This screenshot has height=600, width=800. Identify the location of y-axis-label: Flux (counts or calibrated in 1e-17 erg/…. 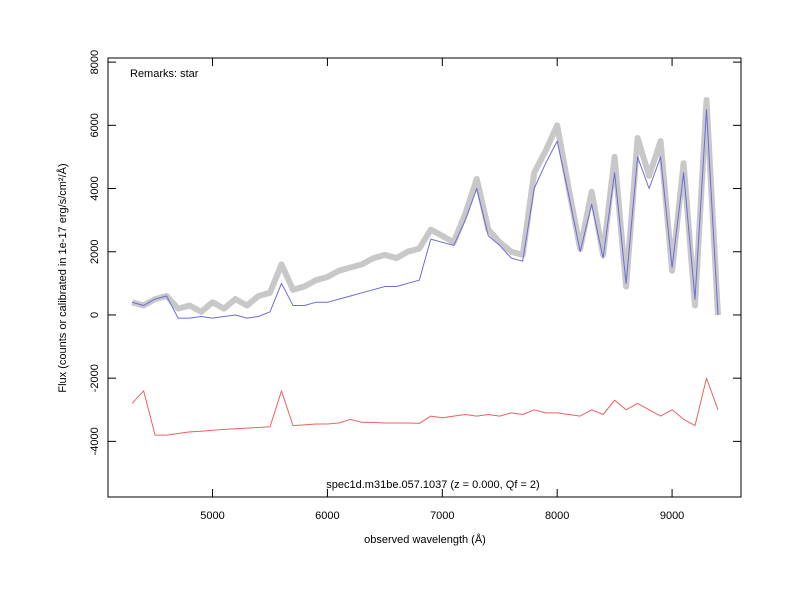
(62, 277).